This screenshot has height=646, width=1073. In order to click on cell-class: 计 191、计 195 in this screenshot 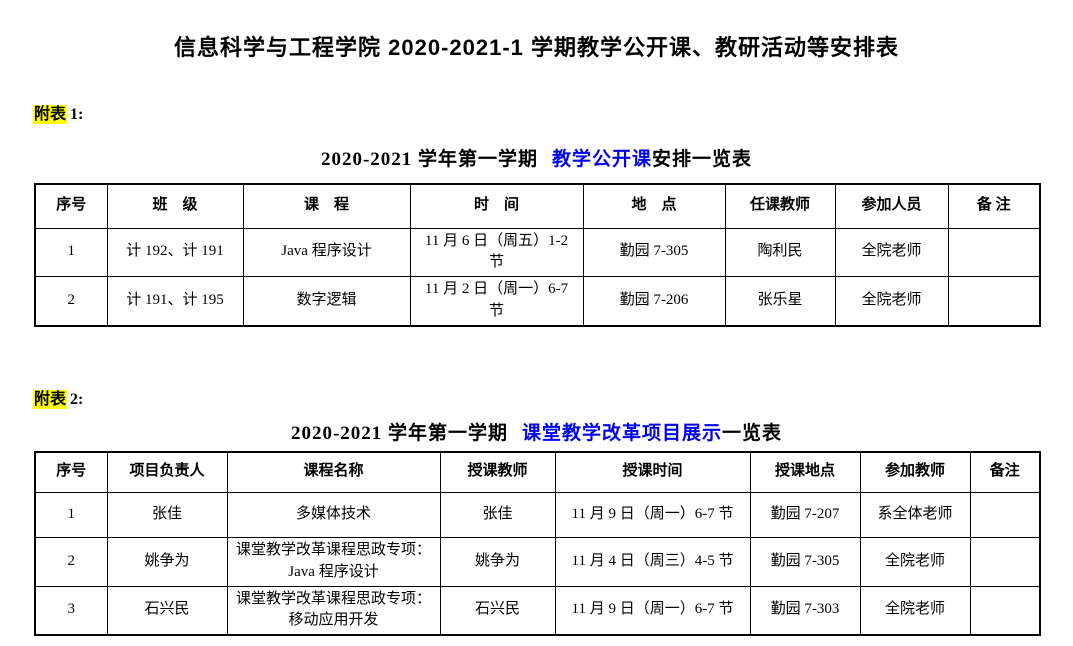, I will do `click(175, 301)`.